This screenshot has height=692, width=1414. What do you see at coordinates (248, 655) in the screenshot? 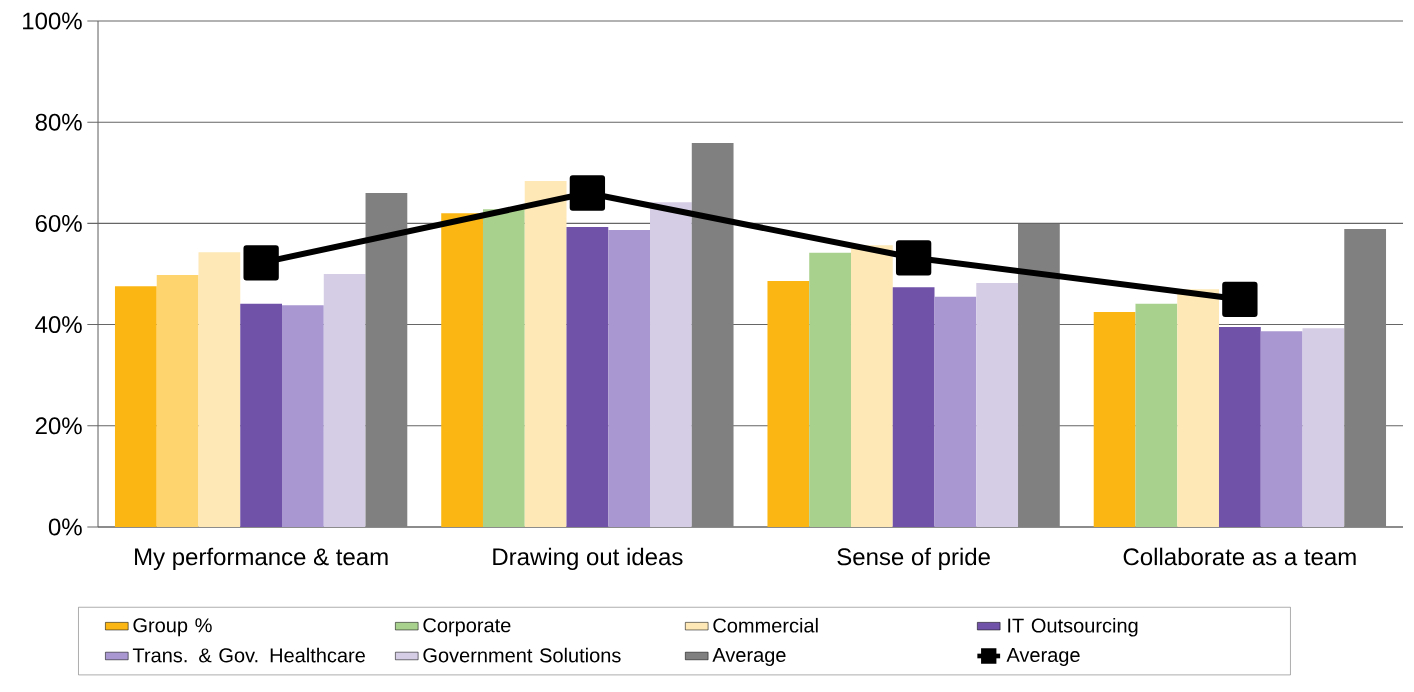
I see `legend-label: Trans. & Gov. Healthcare` at bounding box center [248, 655].